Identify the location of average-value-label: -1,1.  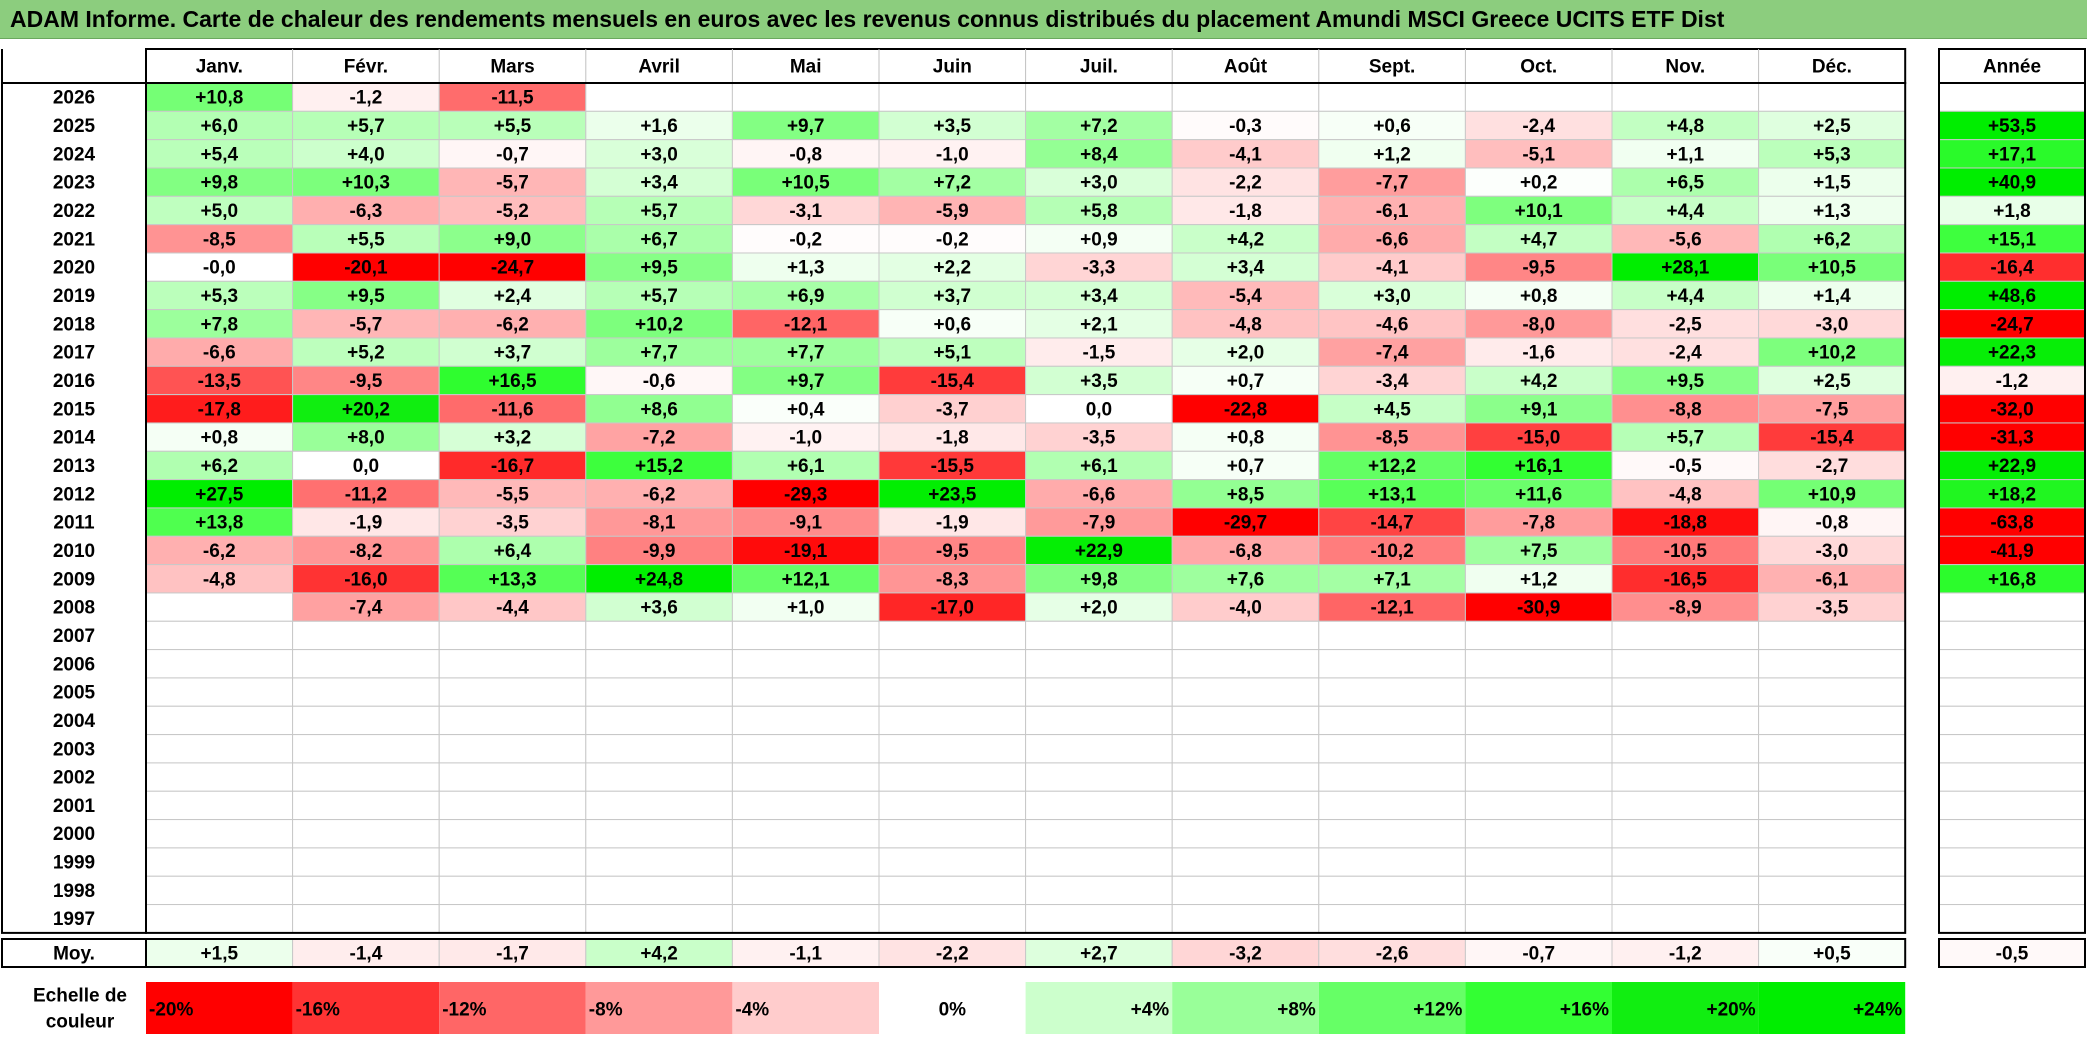
(805, 954).